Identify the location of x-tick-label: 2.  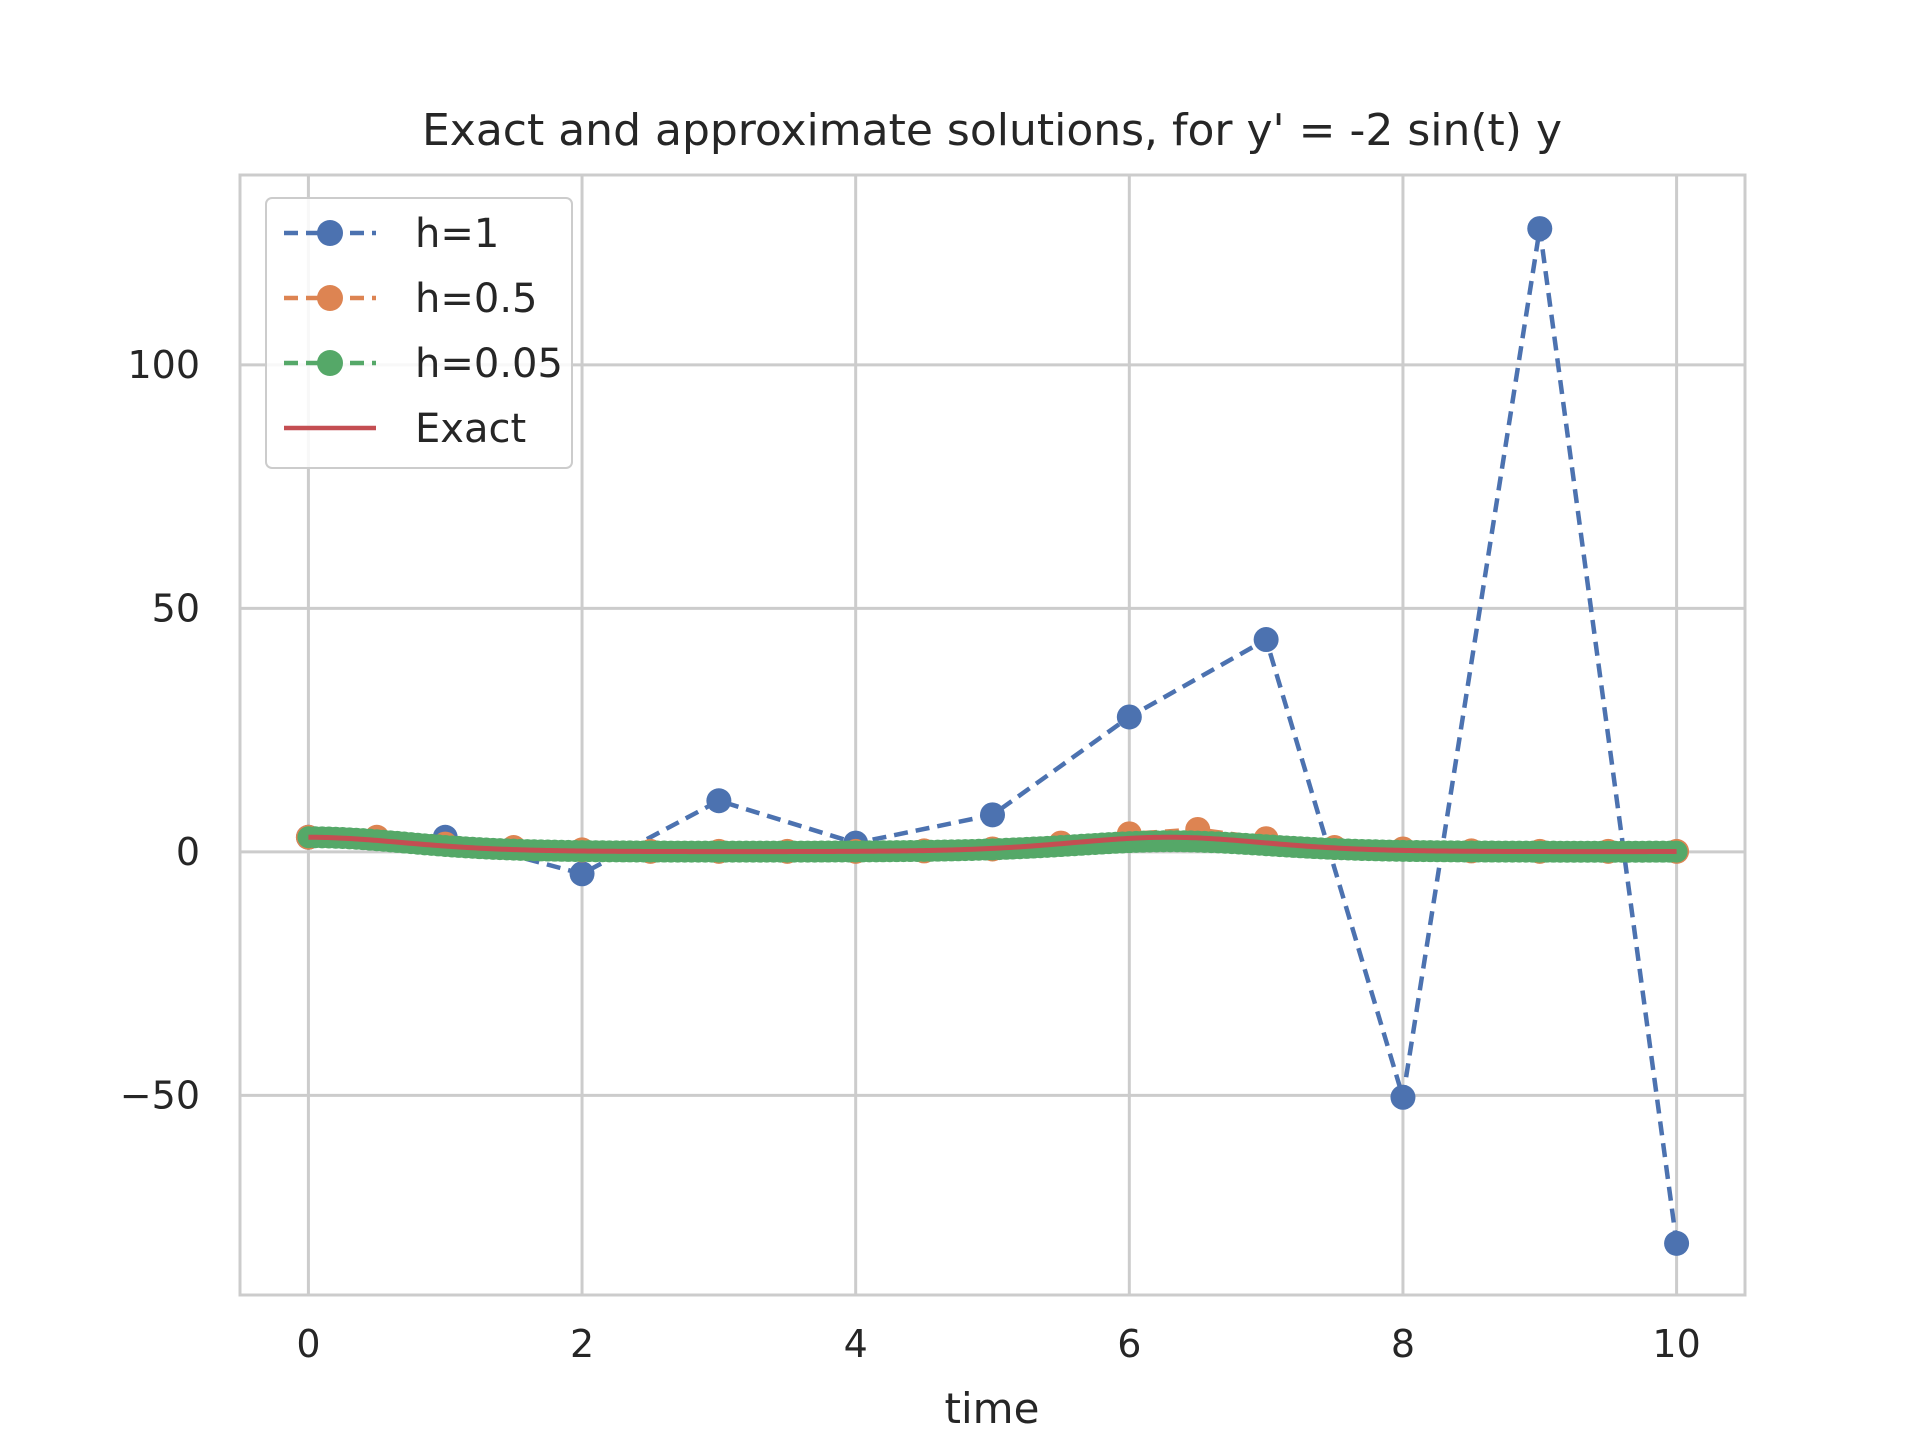
(582, 1344).